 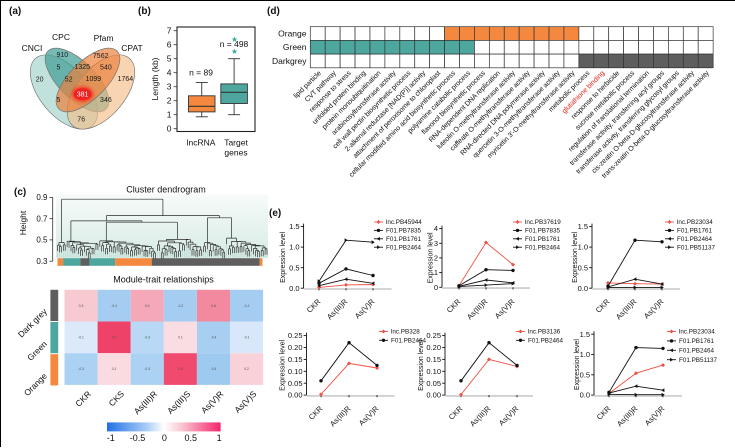 What do you see at coordinates (169, 45) in the screenshot?
I see `svg-text: 6` at bounding box center [169, 45].